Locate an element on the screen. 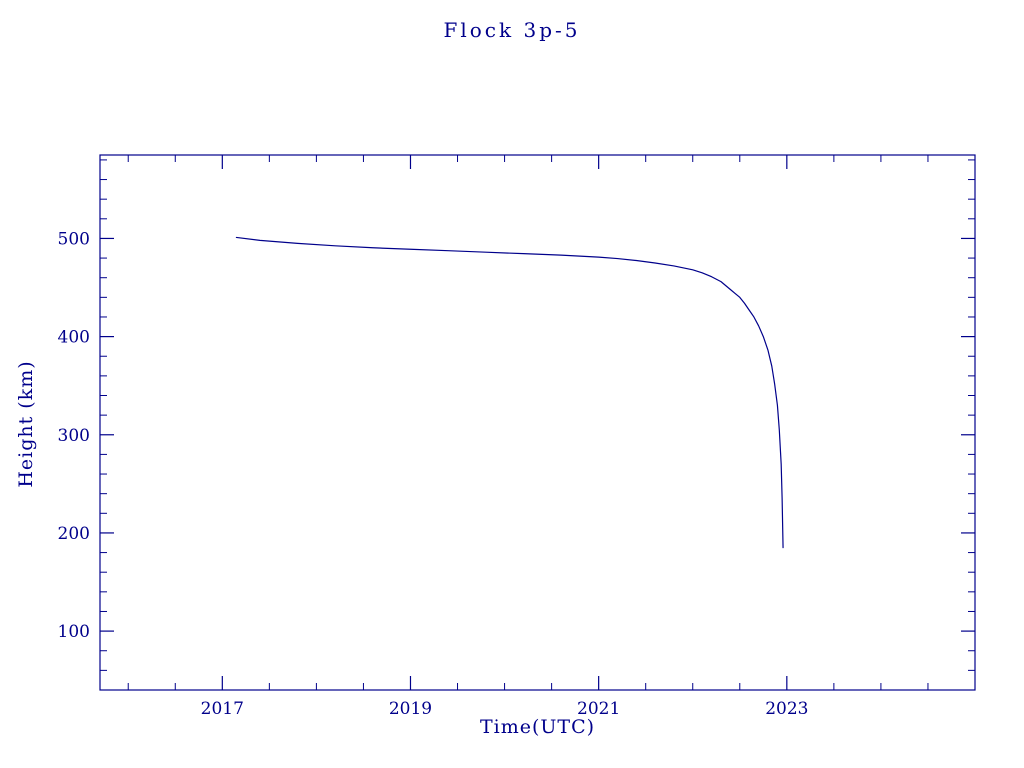  y-tick-label: 300 is located at coordinates (74, 436).